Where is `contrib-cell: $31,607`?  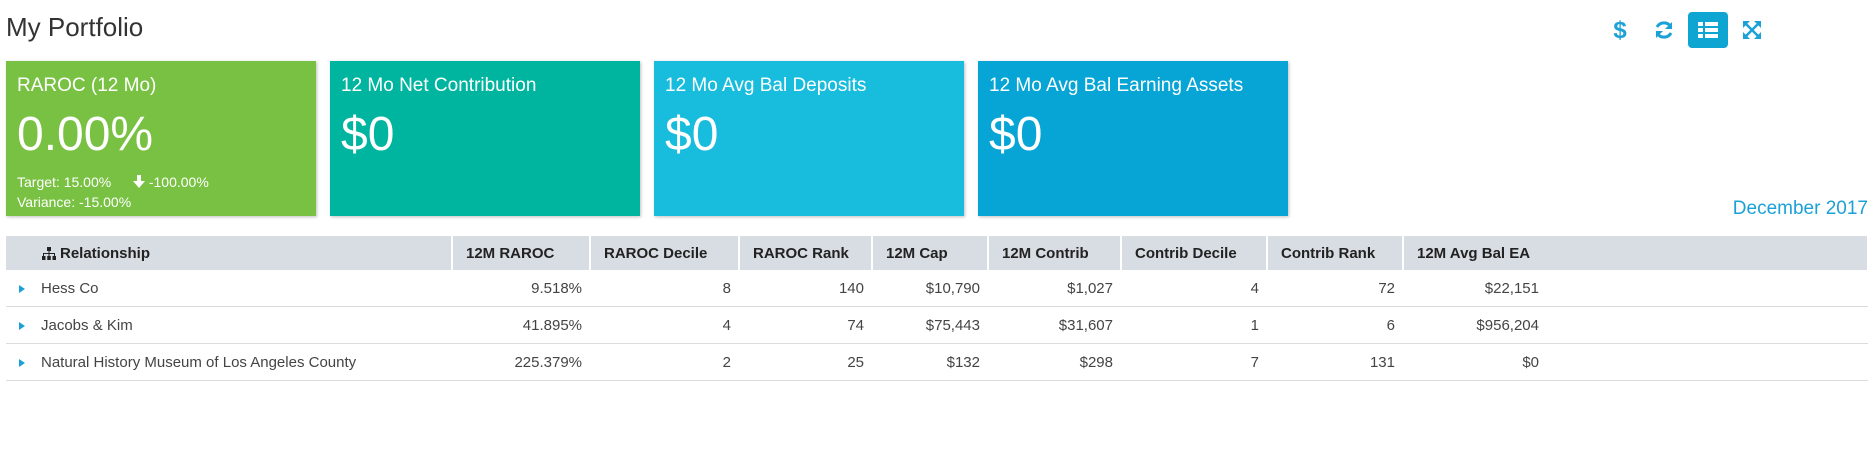 contrib-cell: $31,607 is located at coordinates (1054, 325).